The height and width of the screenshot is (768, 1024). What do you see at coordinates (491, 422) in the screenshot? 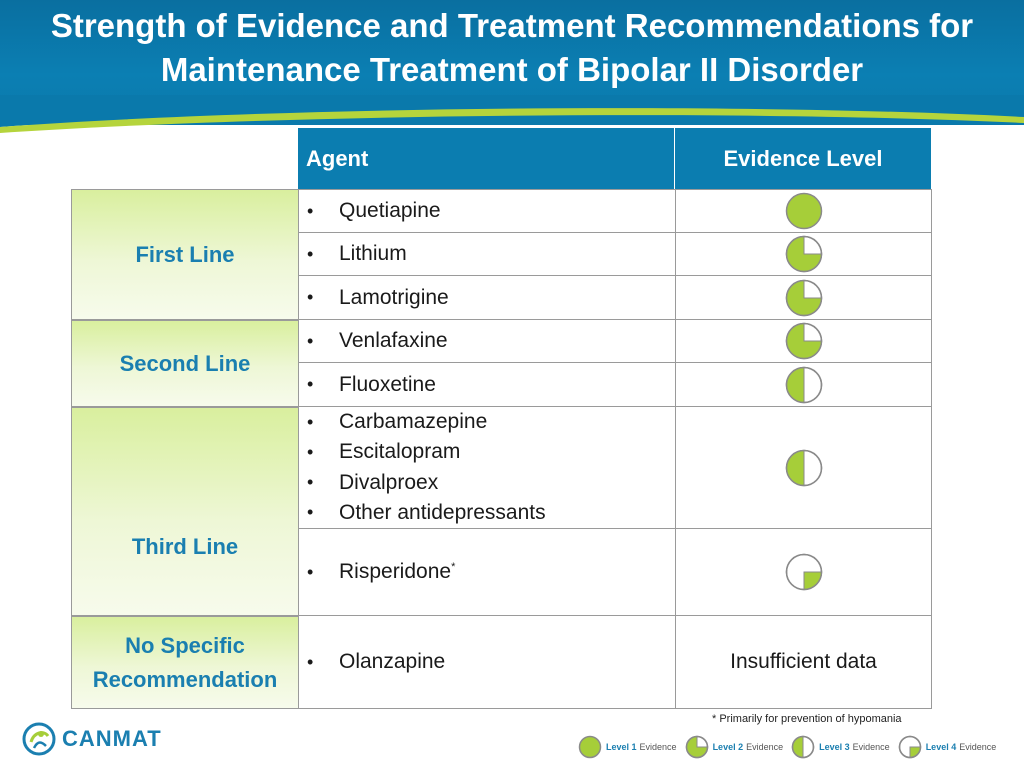
I see `agent-list-item: • Carbamazepine` at bounding box center [491, 422].